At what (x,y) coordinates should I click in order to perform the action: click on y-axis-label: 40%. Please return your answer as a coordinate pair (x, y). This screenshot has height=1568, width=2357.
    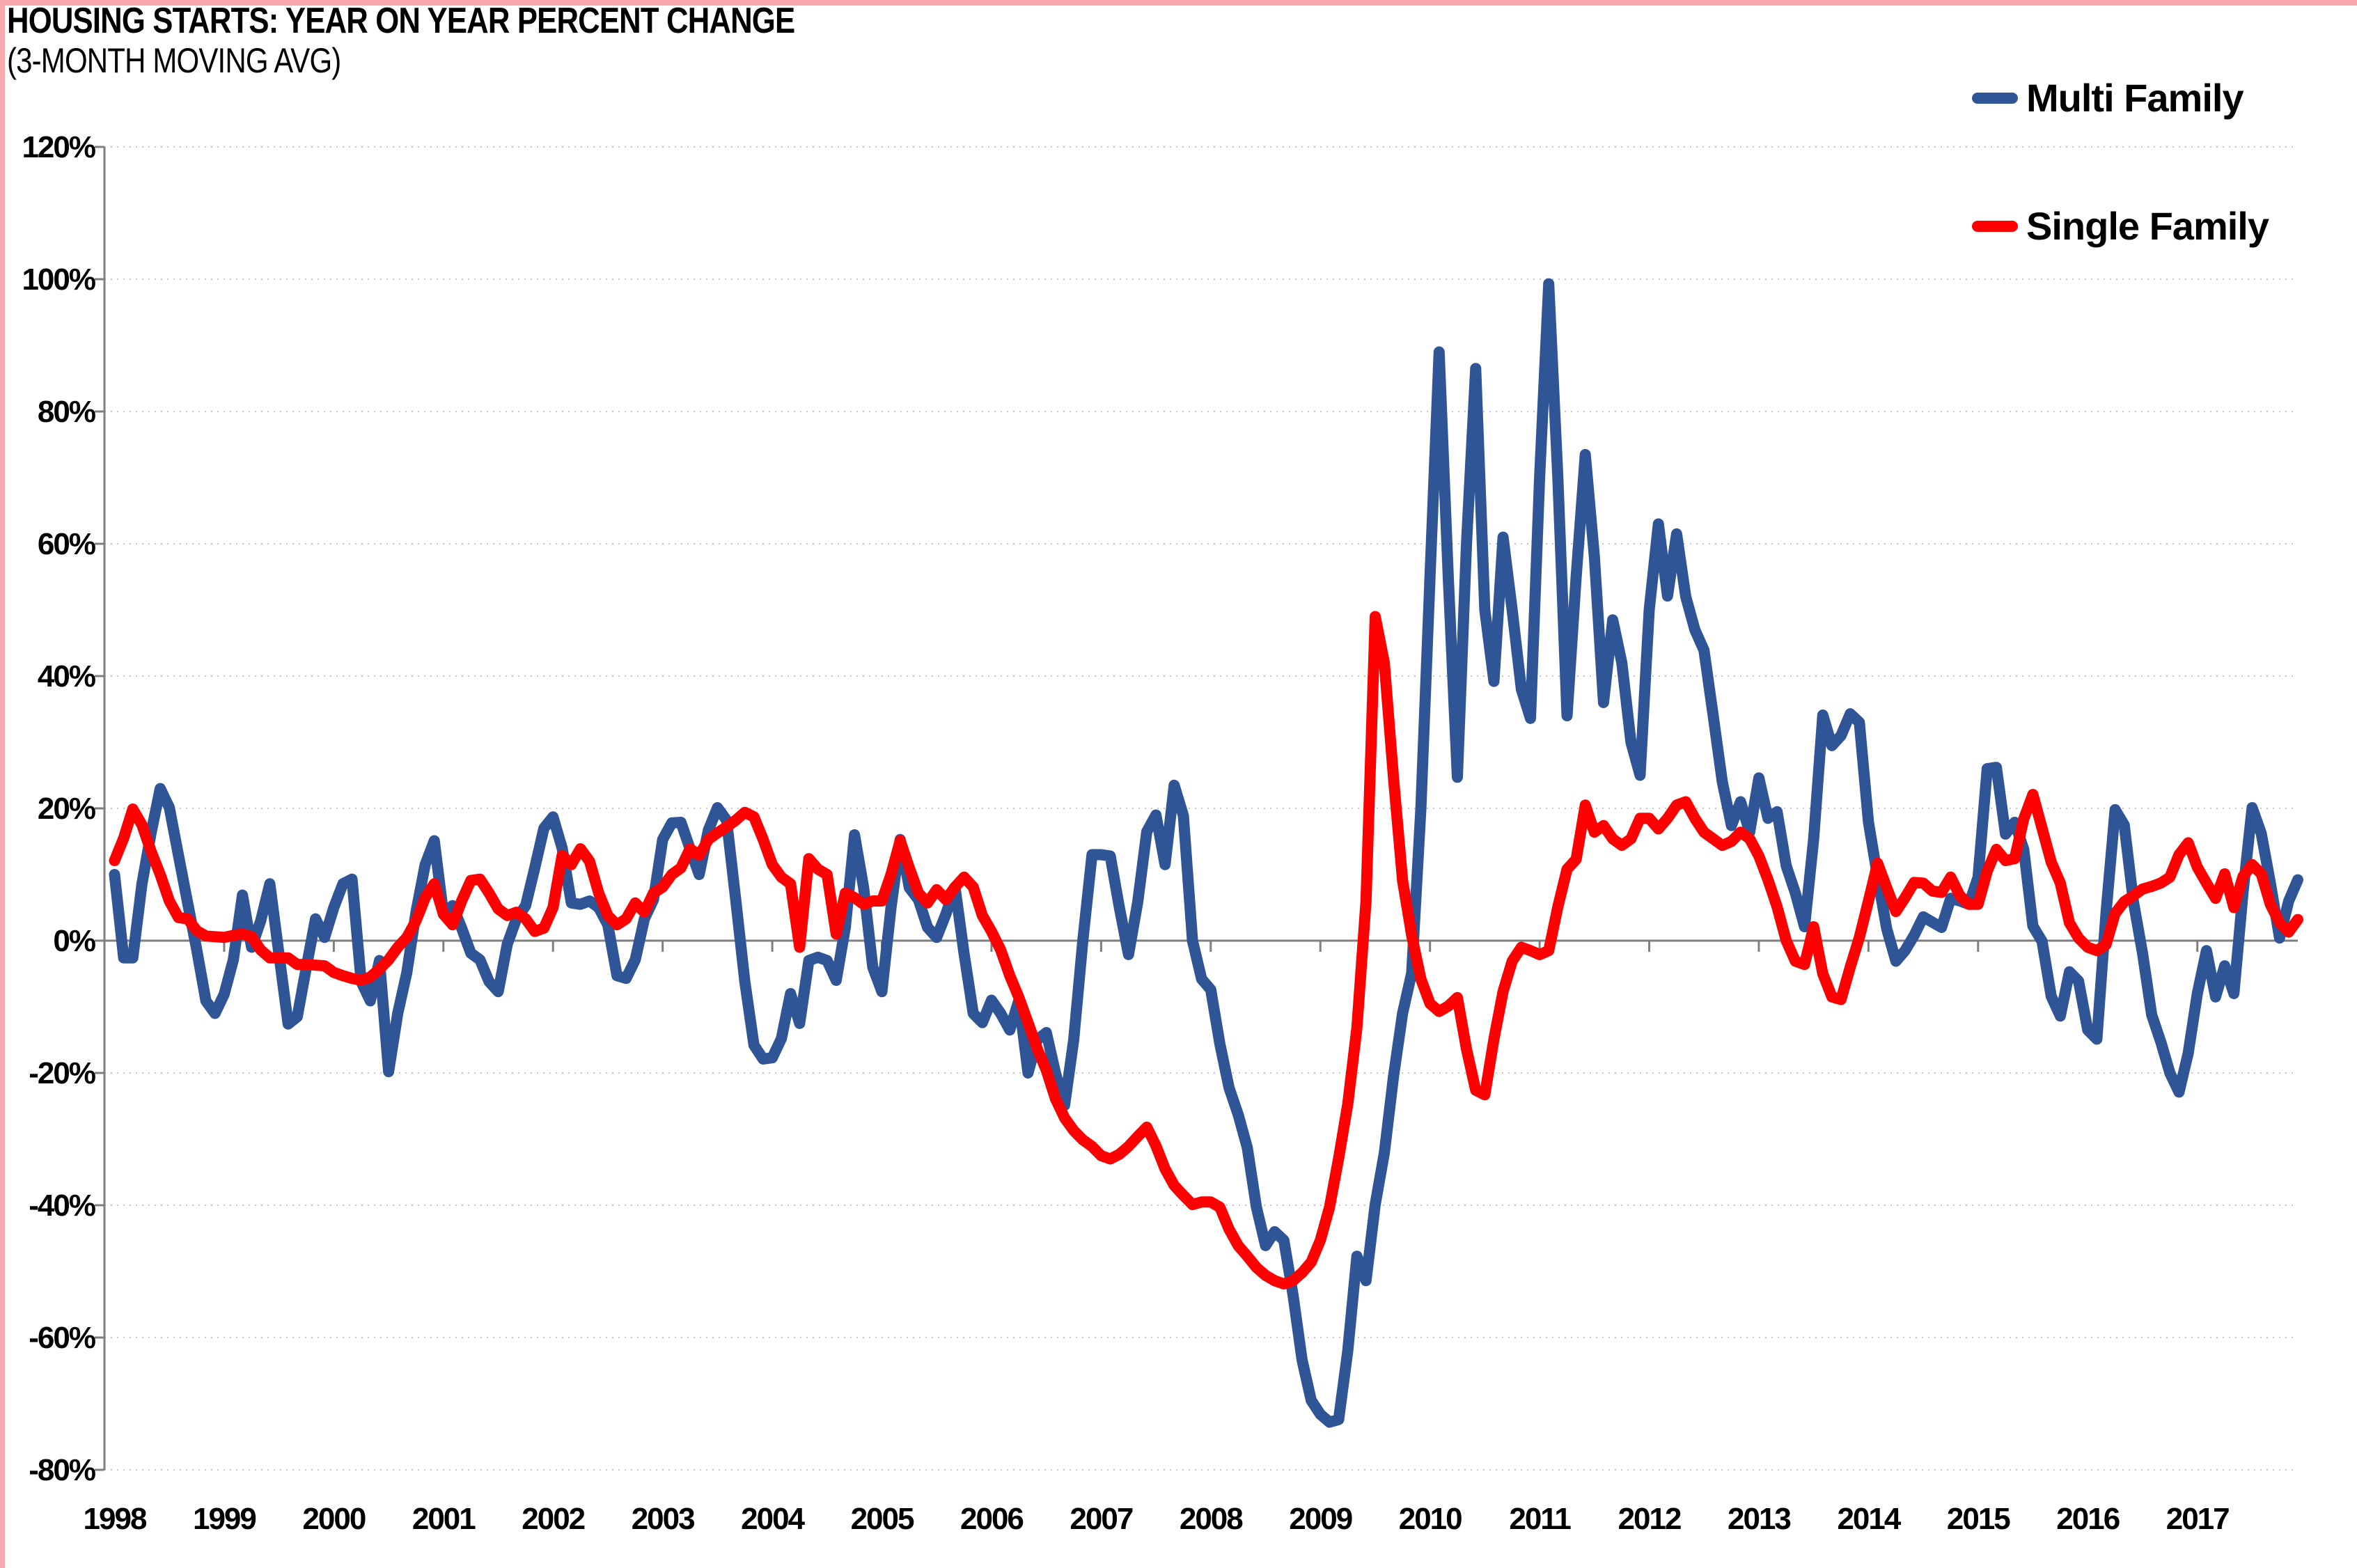
    Looking at the image, I should click on (66, 676).